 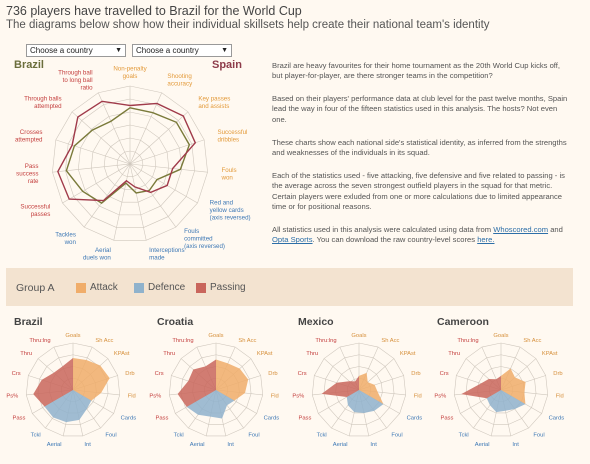 I want to click on team-left-label: Brazil, so click(x=29, y=65).